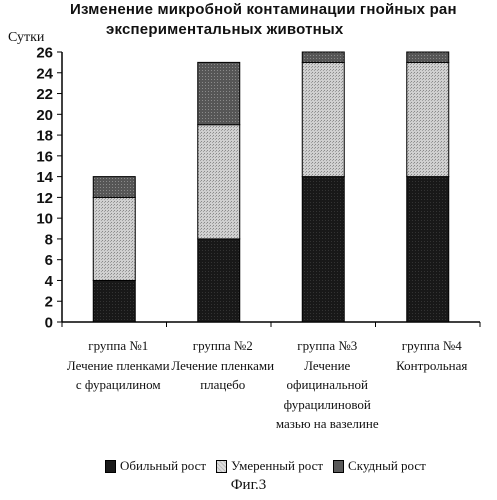 The height and width of the screenshot is (500, 497). What do you see at coordinates (223, 385) in the screenshot?
I see `category-label-line: плацебо` at bounding box center [223, 385].